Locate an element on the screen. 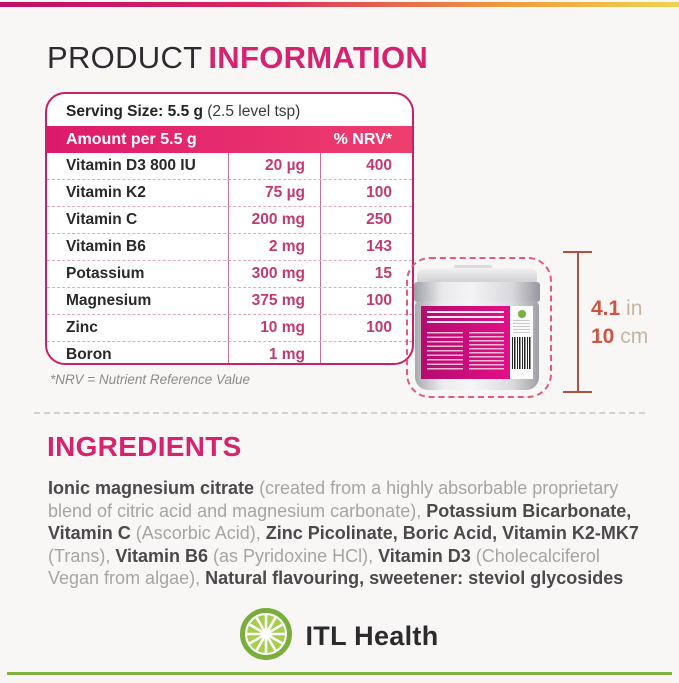  table-row: Potassium 300 mg 15 is located at coordinates (229, 273).